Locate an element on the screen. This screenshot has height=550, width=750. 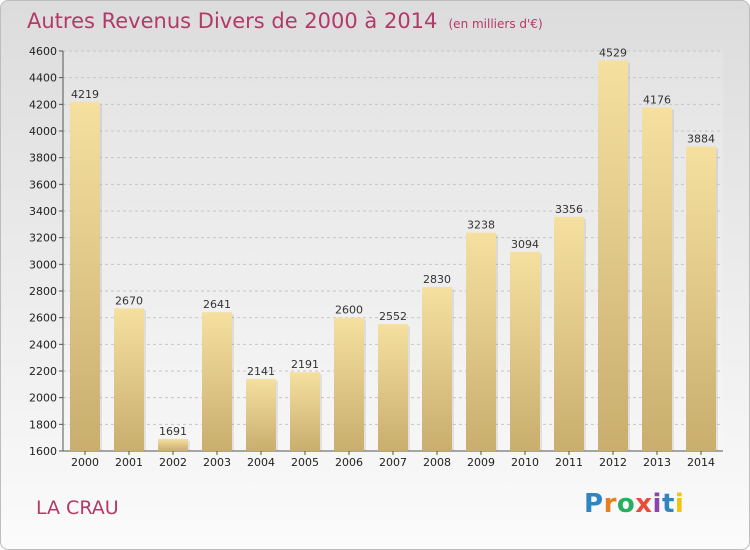
y-tick-label: 2400 is located at coordinates (43, 344).